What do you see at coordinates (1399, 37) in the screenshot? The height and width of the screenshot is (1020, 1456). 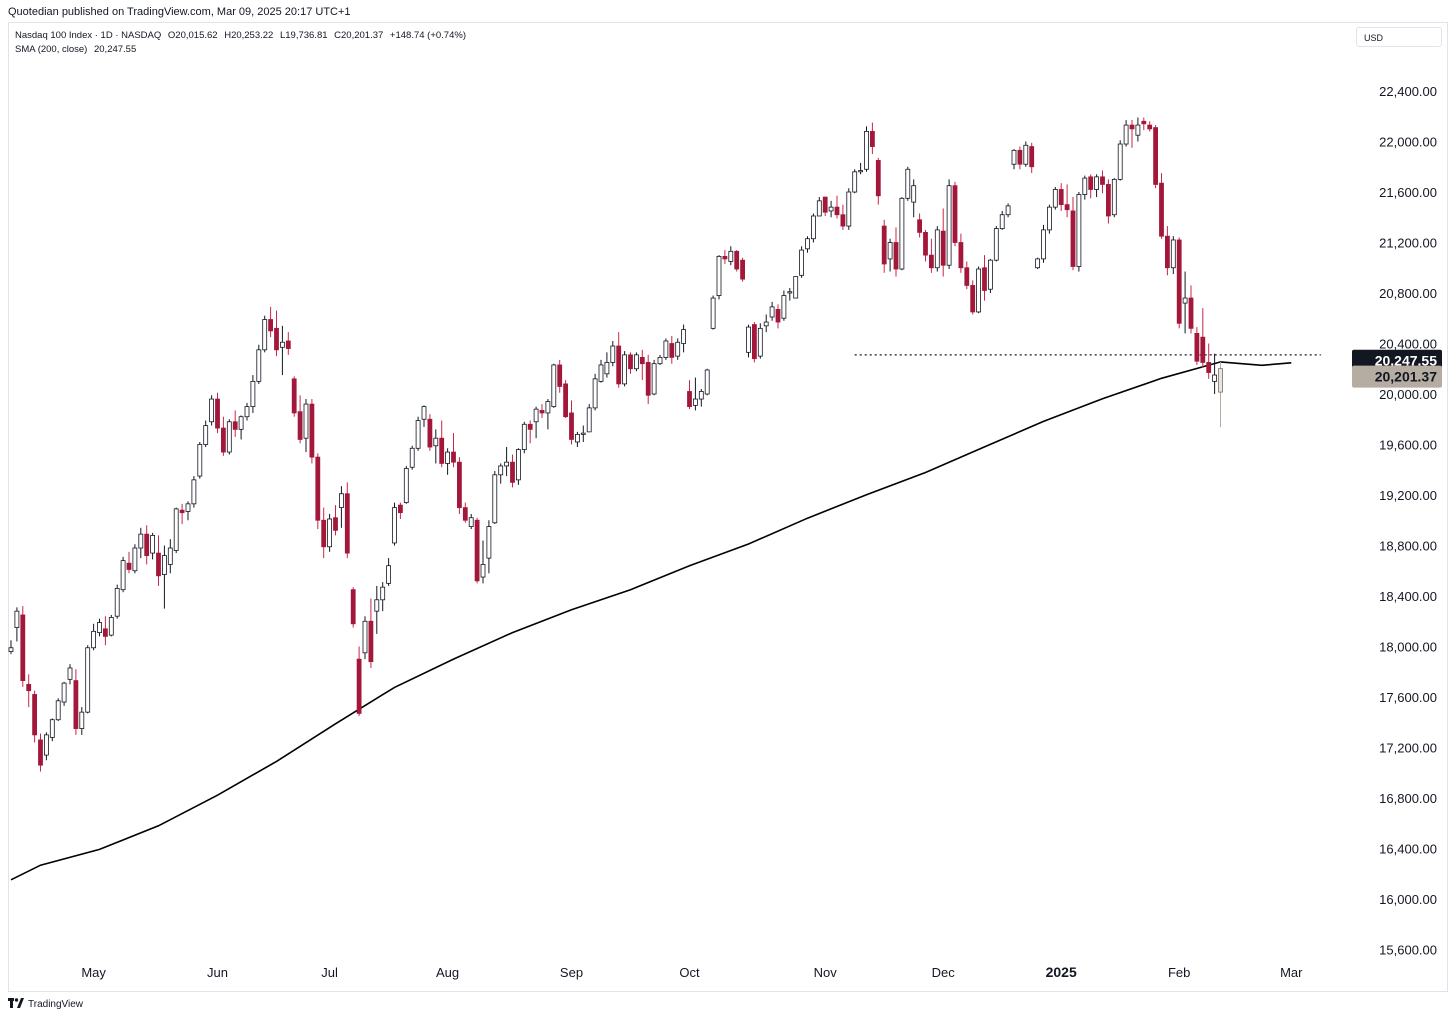 I see `currency-button: USD` at bounding box center [1399, 37].